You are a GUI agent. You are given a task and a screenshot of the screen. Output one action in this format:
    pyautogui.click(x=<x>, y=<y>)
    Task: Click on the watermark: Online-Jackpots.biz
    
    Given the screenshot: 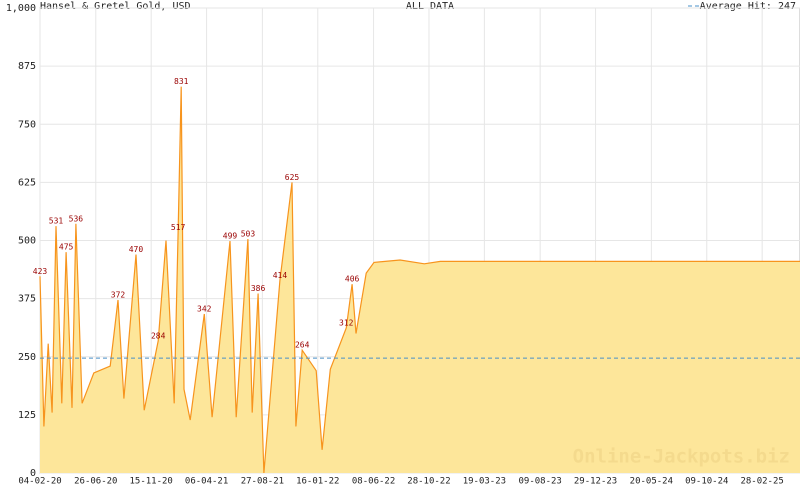 What is the action you would take?
    pyautogui.click(x=681, y=457)
    